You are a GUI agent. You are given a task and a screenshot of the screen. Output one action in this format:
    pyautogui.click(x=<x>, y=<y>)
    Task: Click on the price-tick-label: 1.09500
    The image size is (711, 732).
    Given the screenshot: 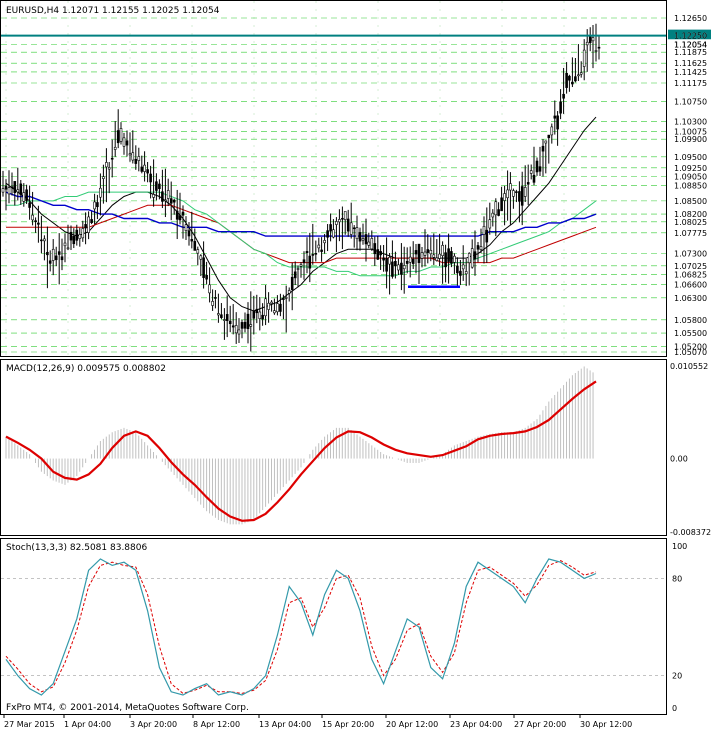 What is the action you would take?
    pyautogui.click(x=690, y=157)
    